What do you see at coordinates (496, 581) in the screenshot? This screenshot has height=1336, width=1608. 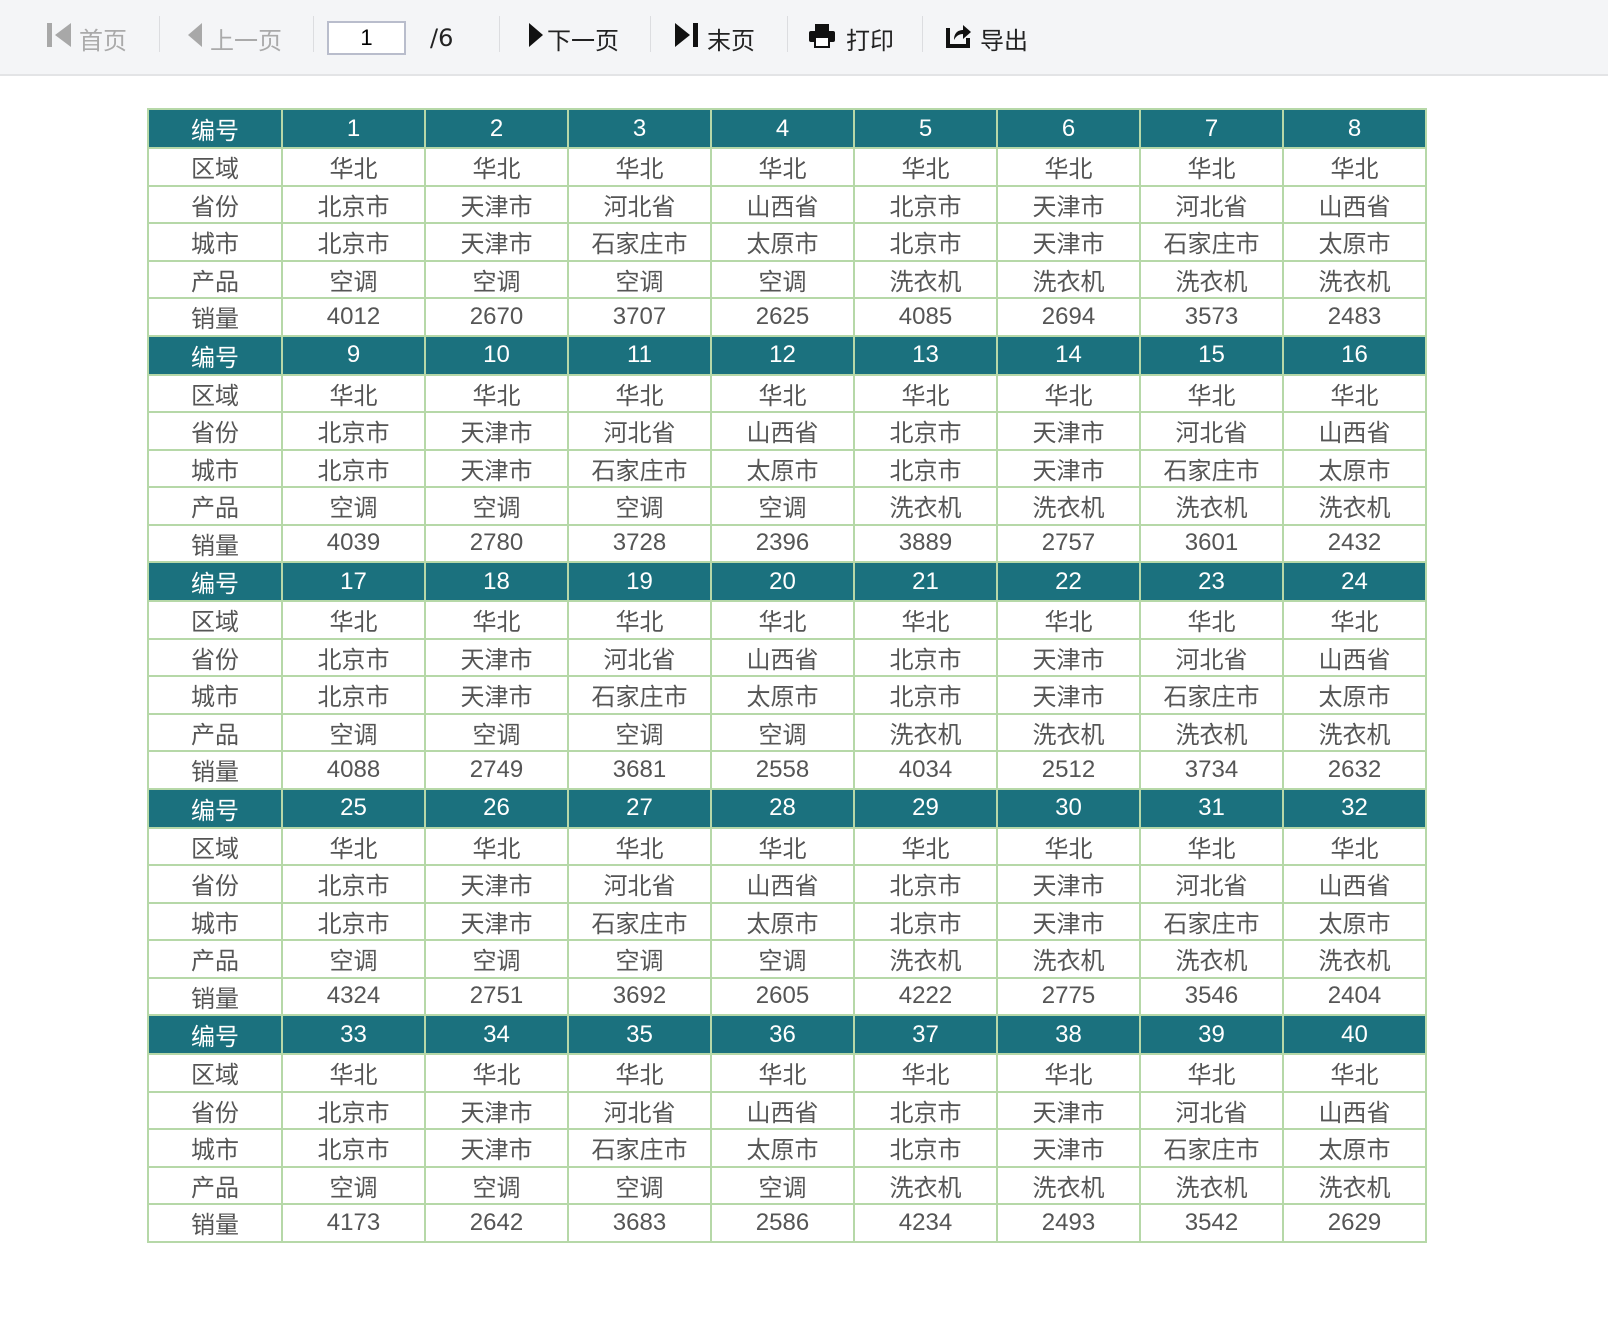 I see `id-cell: 18` at bounding box center [496, 581].